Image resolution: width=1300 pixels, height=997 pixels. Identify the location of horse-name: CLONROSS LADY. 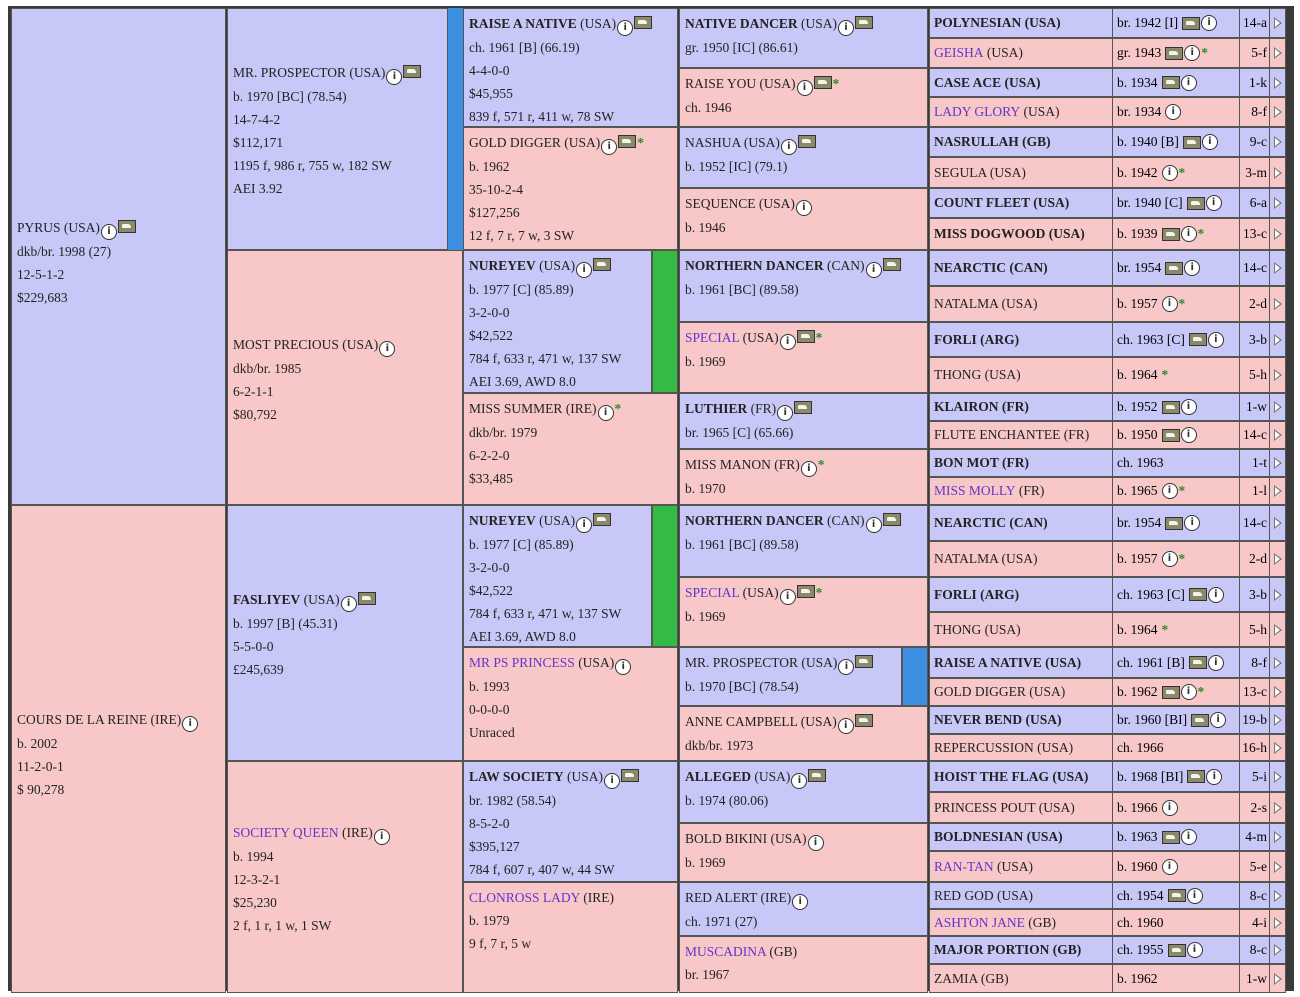
(524, 897).